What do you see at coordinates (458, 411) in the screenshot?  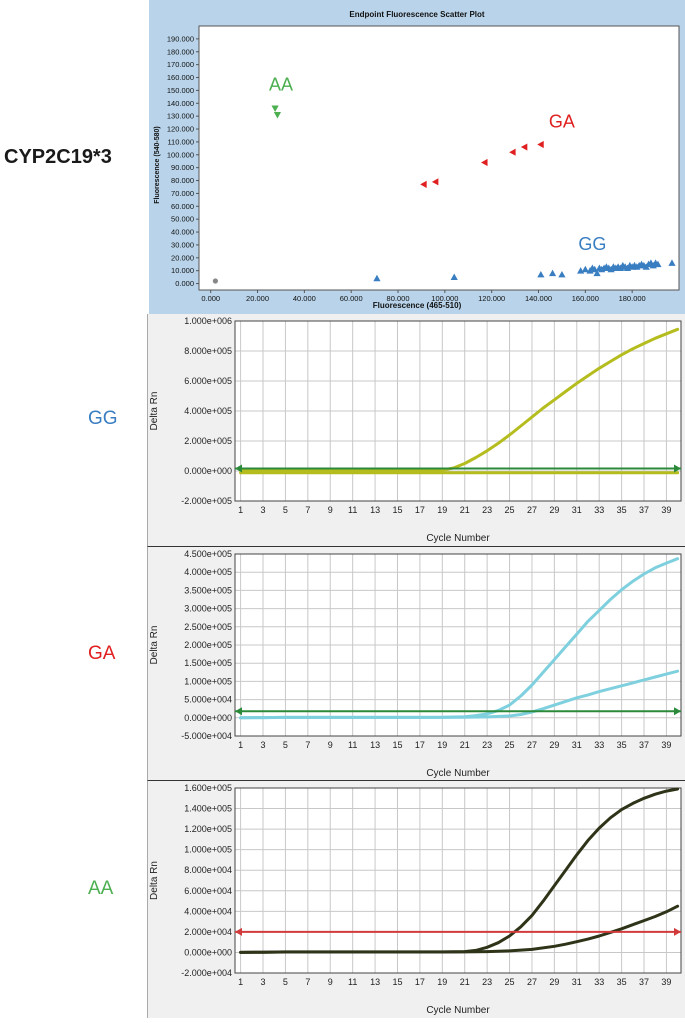 I see `amp-plot-border` at bounding box center [458, 411].